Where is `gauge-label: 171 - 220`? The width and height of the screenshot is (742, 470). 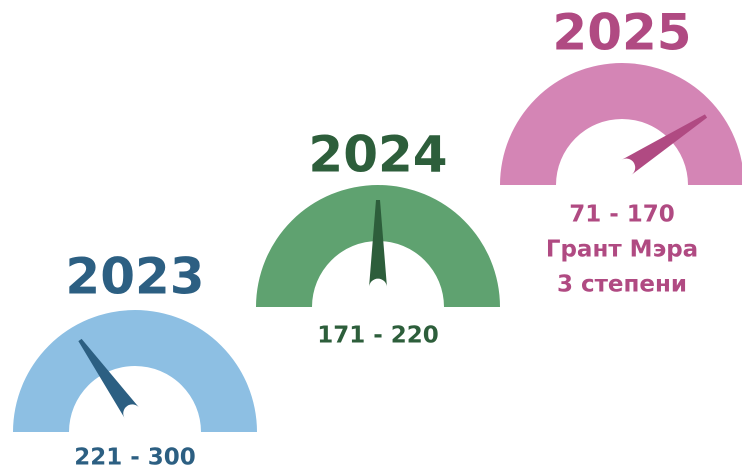
gauge-label: 171 - 220 is located at coordinates (378, 336).